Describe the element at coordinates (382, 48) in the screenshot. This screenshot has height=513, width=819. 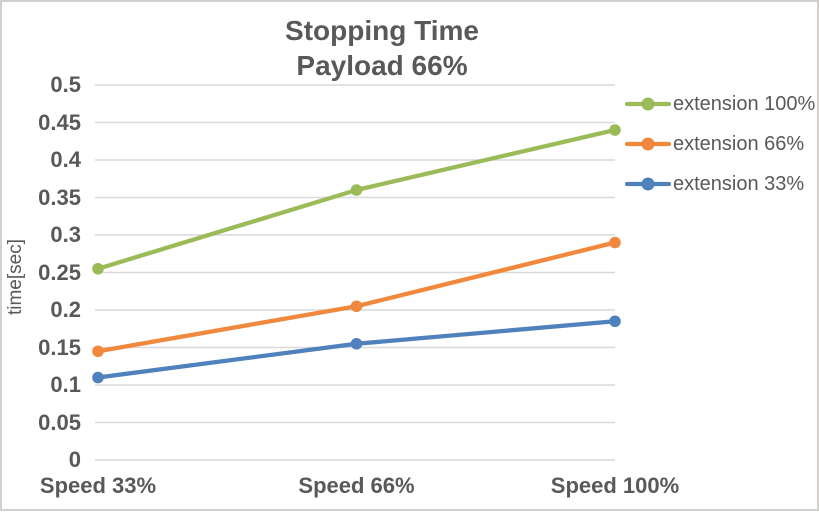
I see `chart-title: Stopping Time Payload 66%` at that location.